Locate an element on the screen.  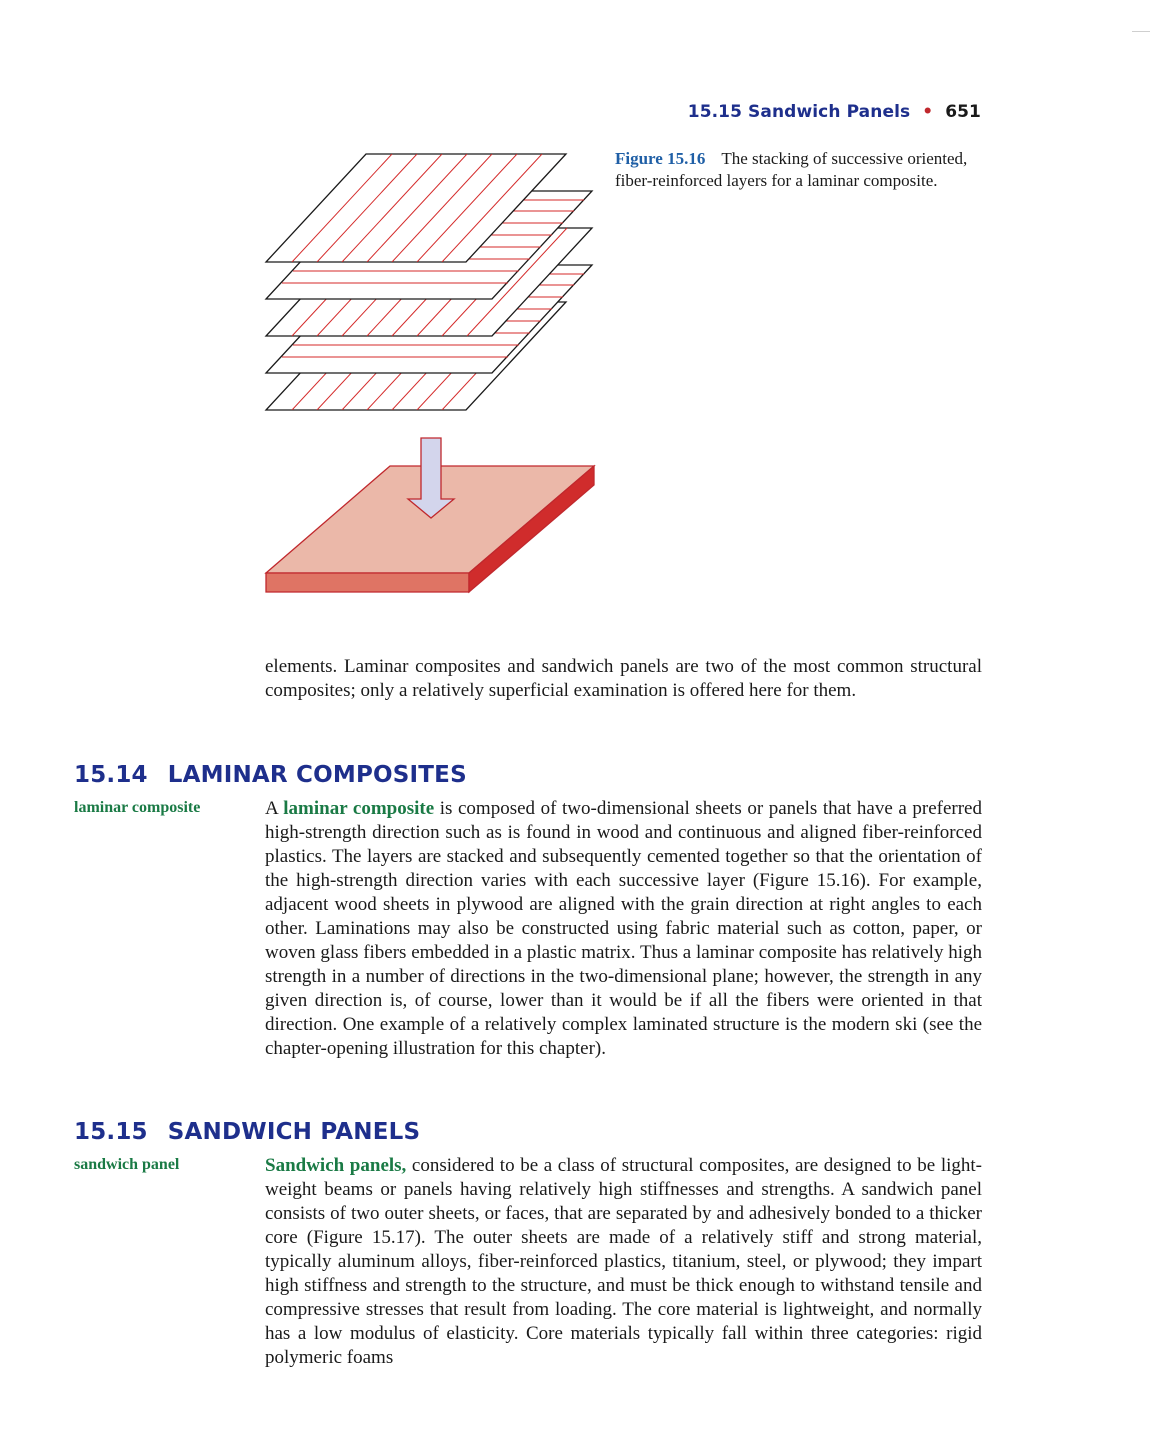
section-title: SANDWICH PANELS is located at coordinates (294, 1132).